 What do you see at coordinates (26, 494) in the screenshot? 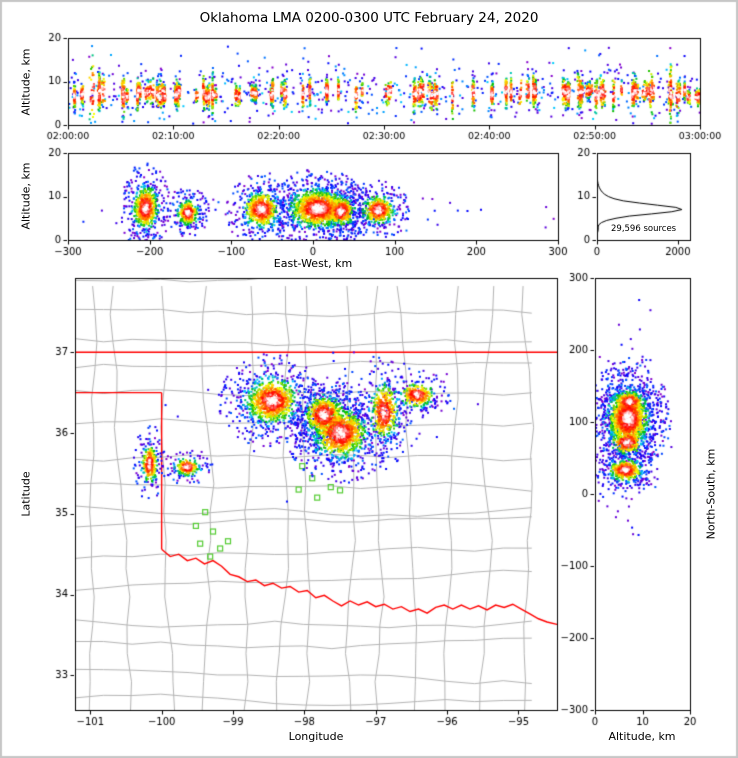
I see `map-ylabel: Latitude` at bounding box center [26, 494].